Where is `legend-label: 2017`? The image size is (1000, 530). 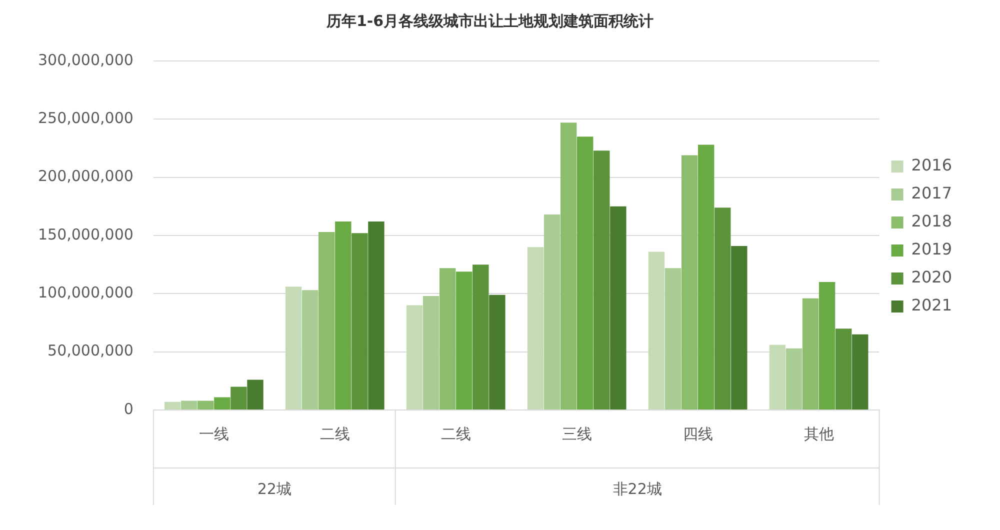
legend-label: 2017 is located at coordinates (931, 193).